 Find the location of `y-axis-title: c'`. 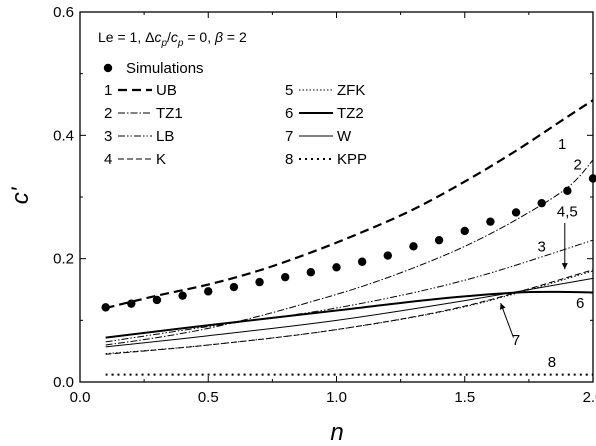

y-axis-title: c' is located at coordinates (20, 195).